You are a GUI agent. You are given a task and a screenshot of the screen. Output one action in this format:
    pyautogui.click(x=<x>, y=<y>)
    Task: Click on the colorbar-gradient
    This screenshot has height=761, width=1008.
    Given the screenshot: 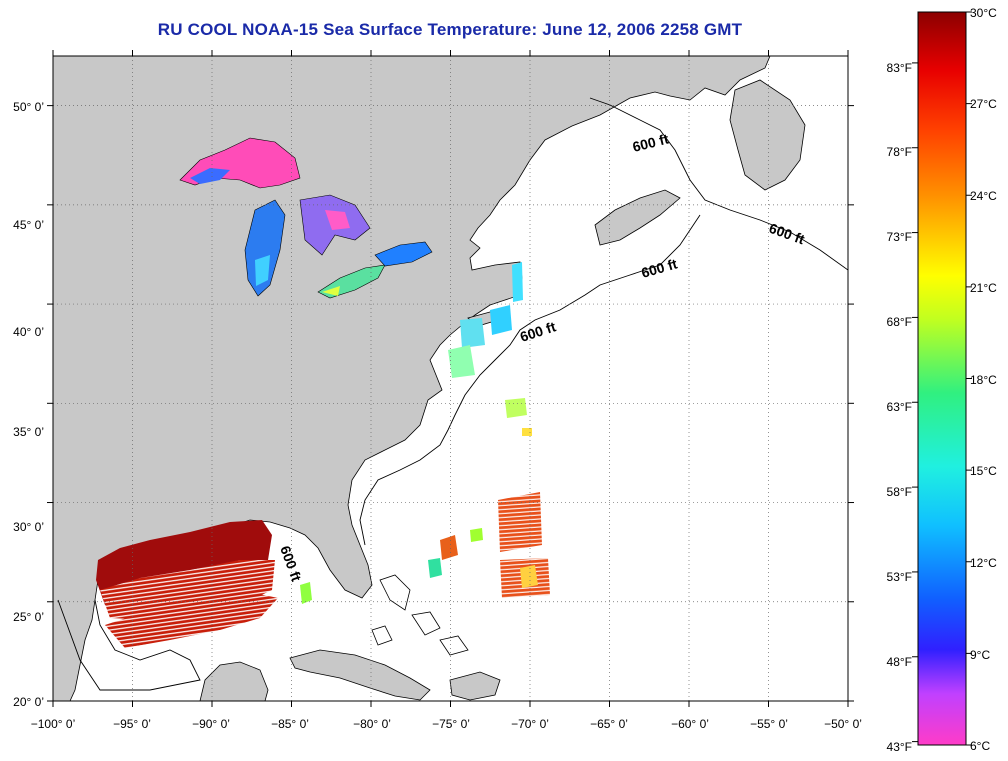 What is the action you would take?
    pyautogui.click(x=942, y=378)
    